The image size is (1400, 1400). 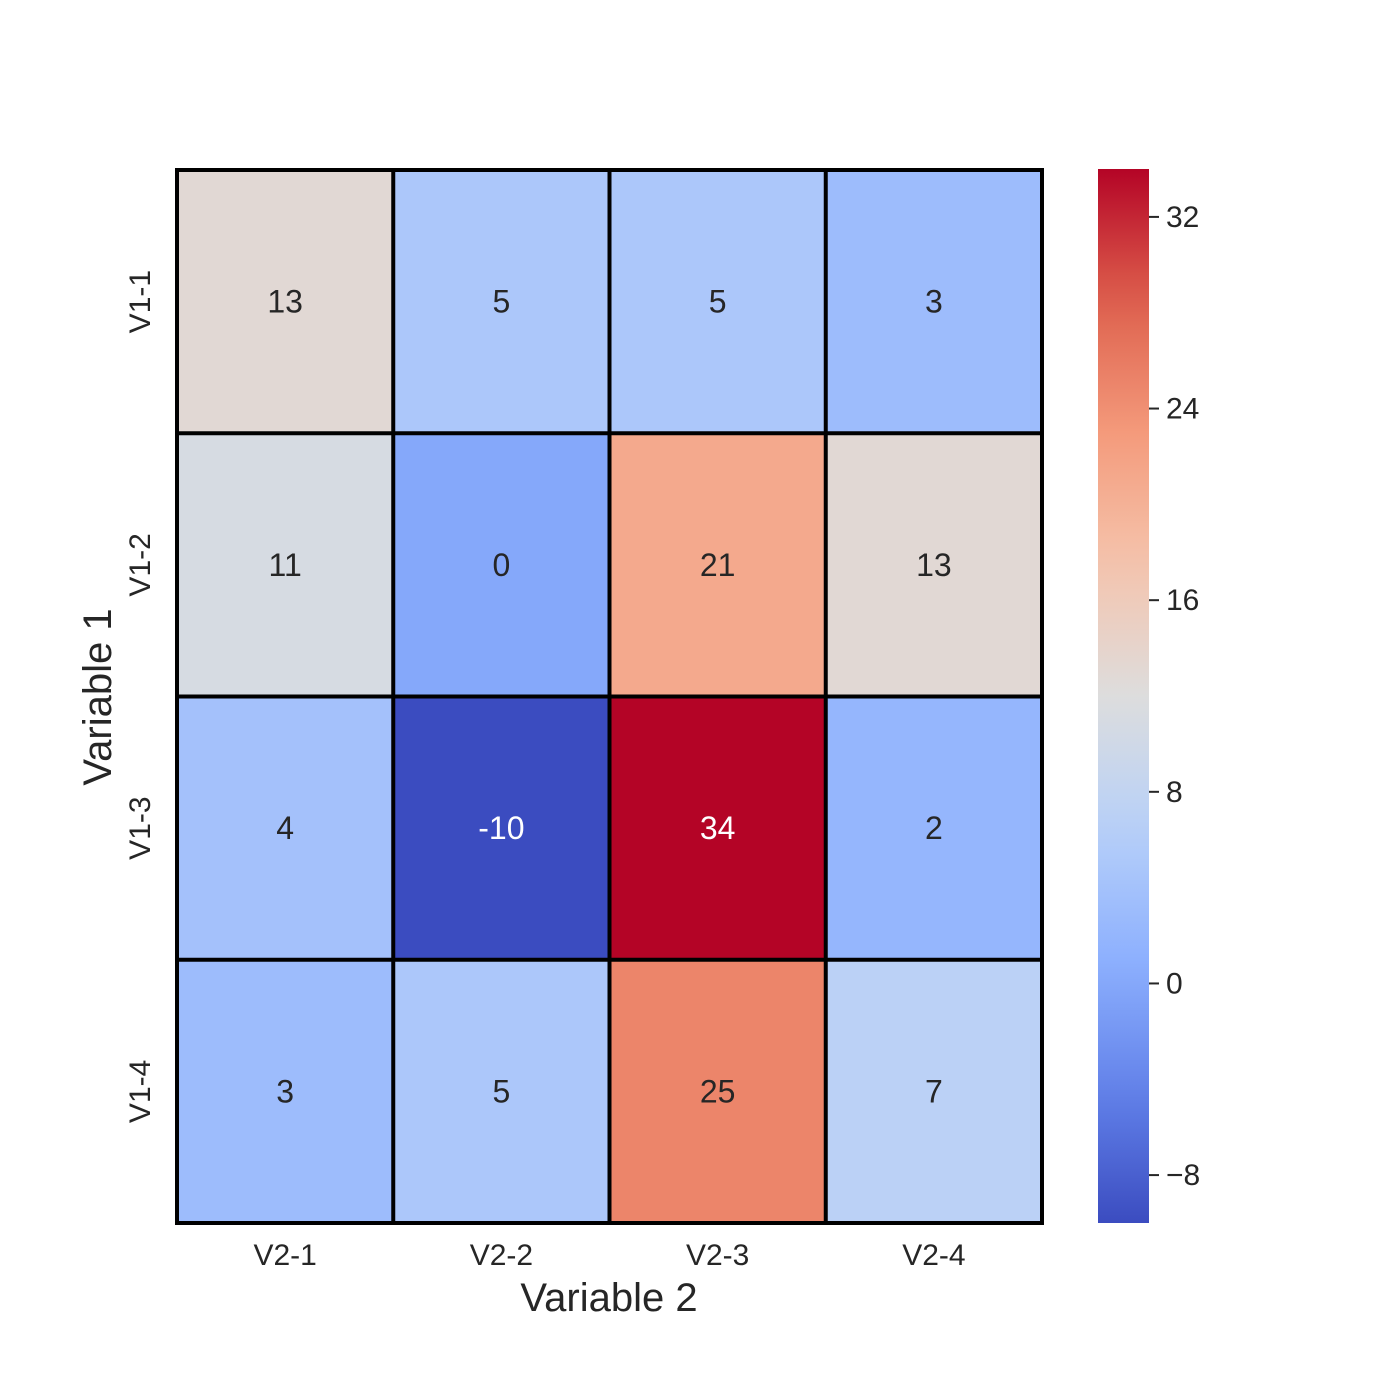 I want to click on cell-value-label: 34, so click(x=718, y=828).